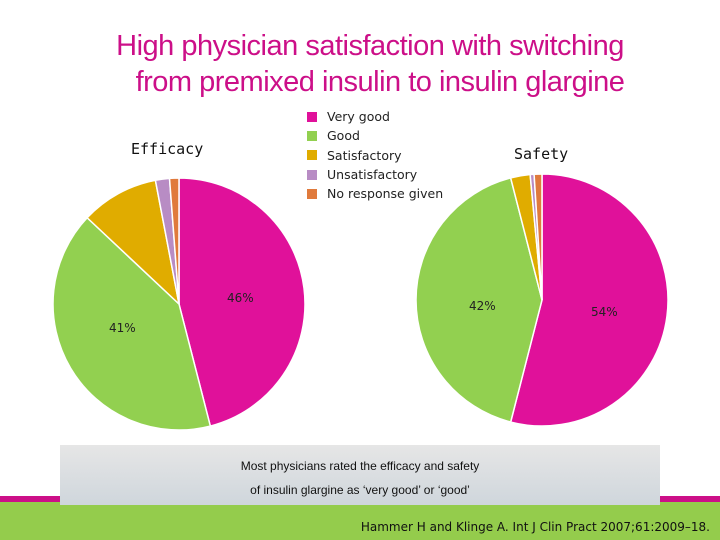  I want to click on legend-item-very-good: Very good, so click(375, 116).